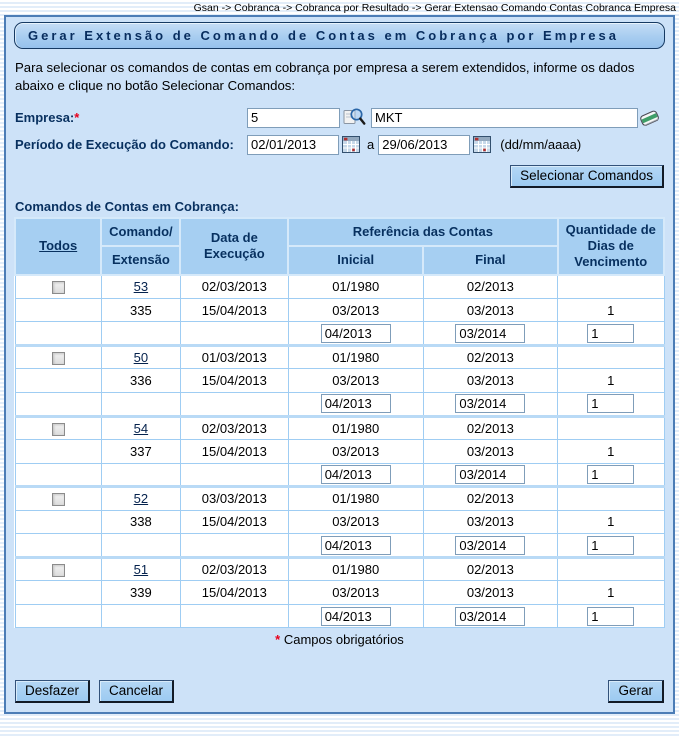 Image resolution: width=679 pixels, height=737 pixels. What do you see at coordinates (636, 691) in the screenshot?
I see `gerar-button: Gerar` at bounding box center [636, 691].